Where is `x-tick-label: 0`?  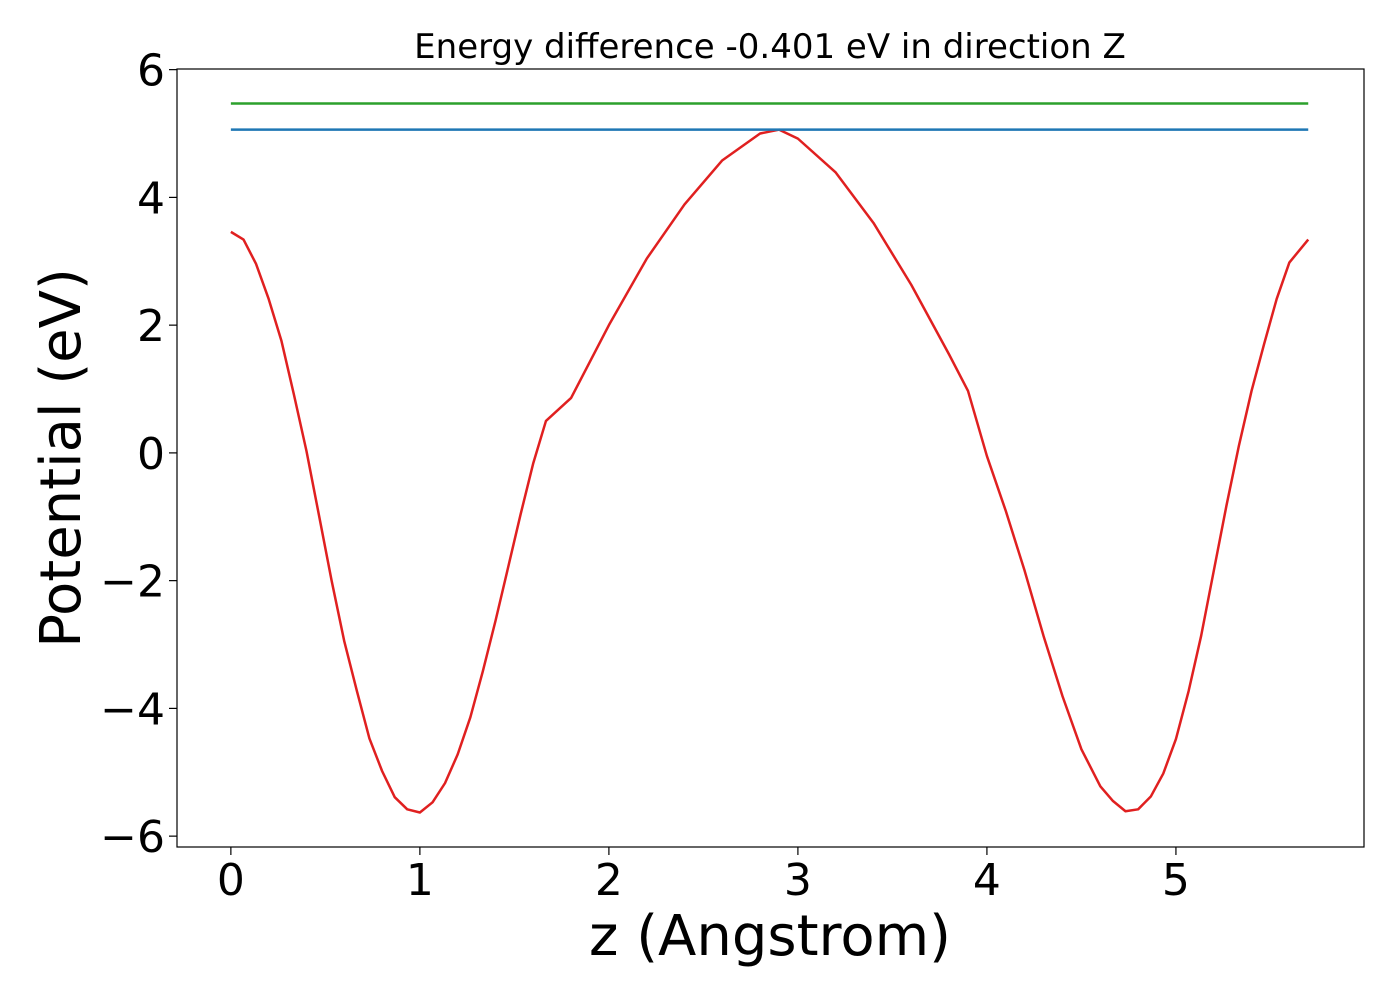 x-tick-label: 0 is located at coordinates (231, 880).